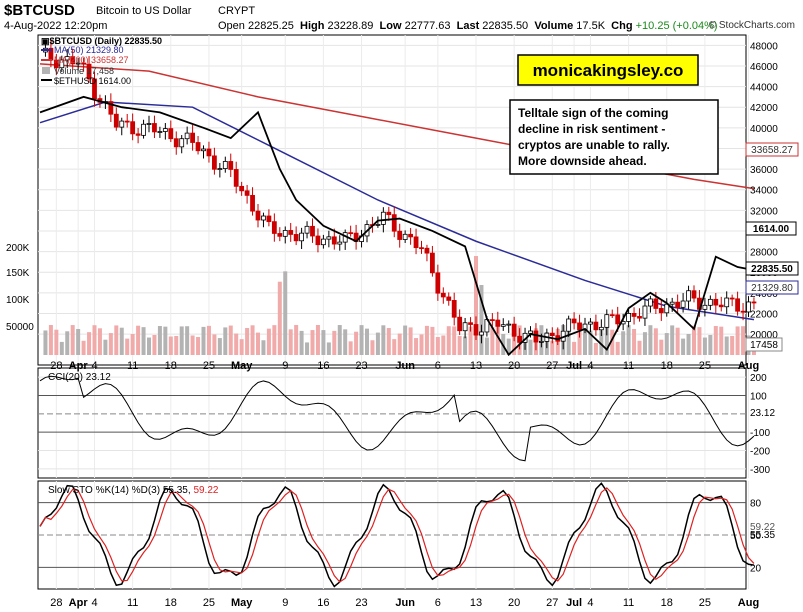 Image resolution: width=803 pixels, height=612 pixels. What do you see at coordinates (772, 150) in the screenshot?
I see `ma200-tag-text: 33658.27` at bounding box center [772, 150].